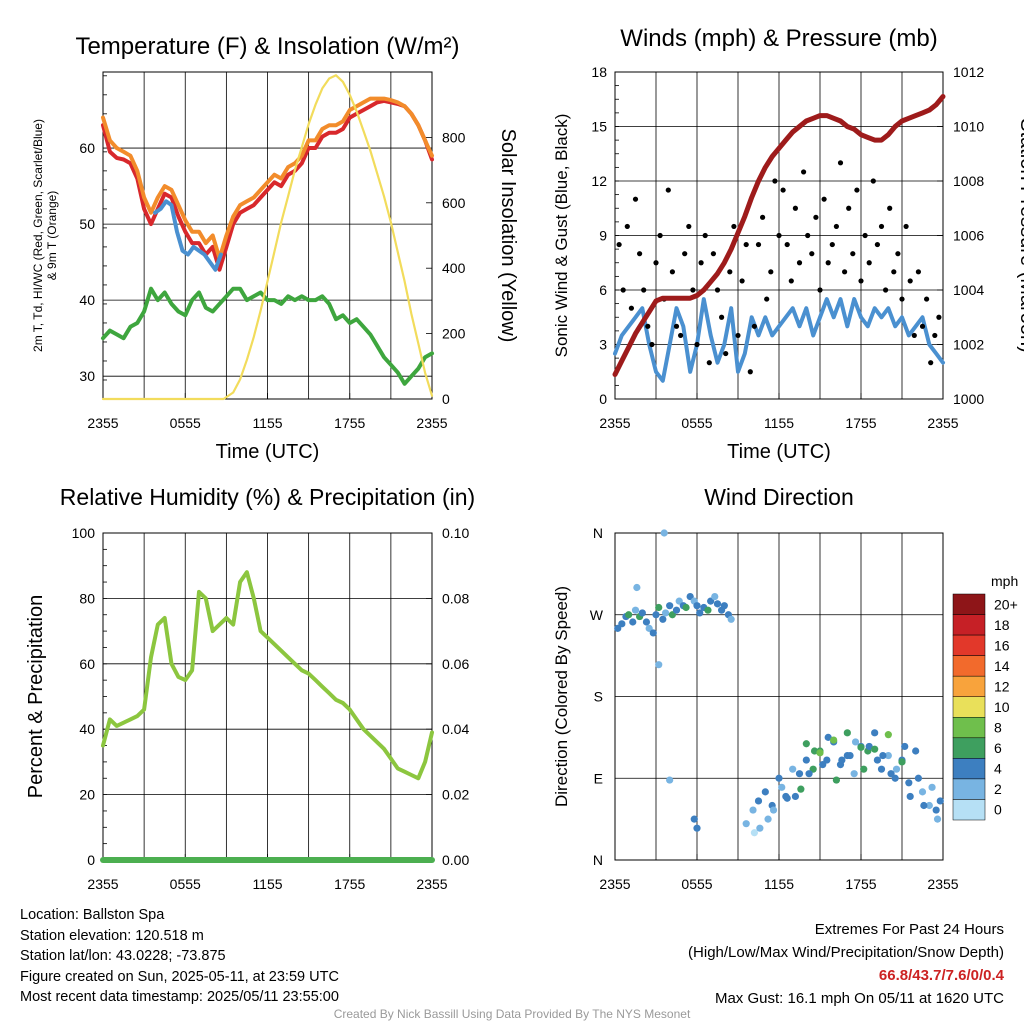 Image resolution: width=1024 pixels, height=1024 pixels. I want to click on colorbar-label: 4, so click(998, 769).